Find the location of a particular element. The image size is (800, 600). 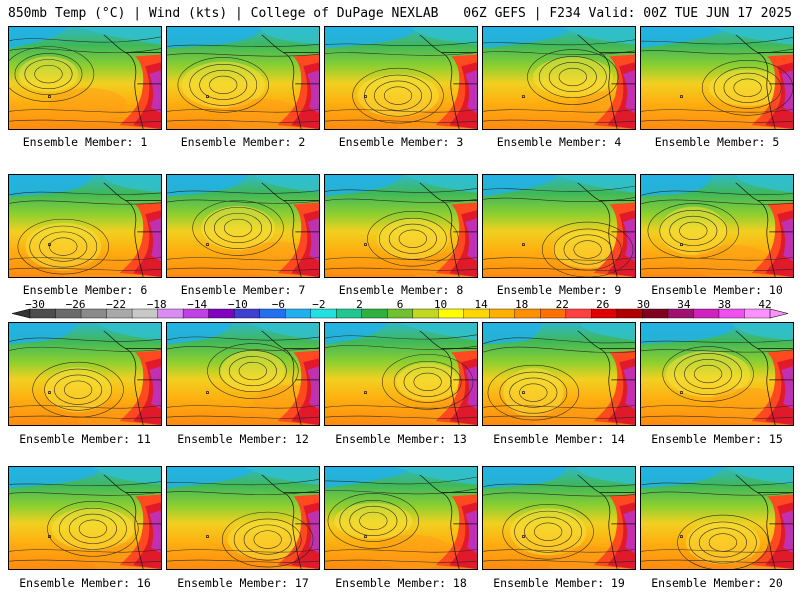

colorbar-tick-label: −10 is located at coordinates (237, 304).